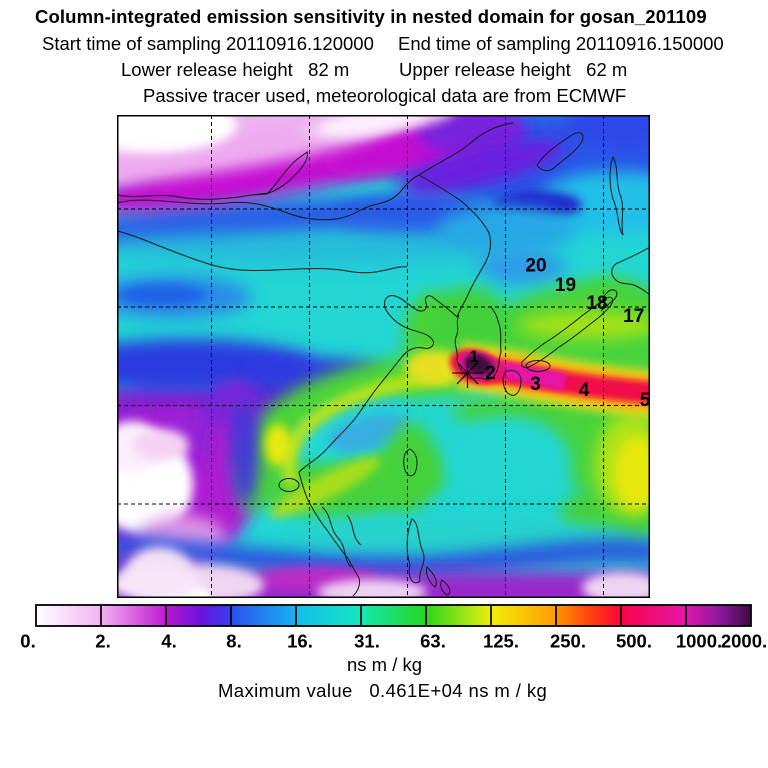  What do you see at coordinates (473, 356) in the screenshot?
I see `svg-text: 1` at bounding box center [473, 356].